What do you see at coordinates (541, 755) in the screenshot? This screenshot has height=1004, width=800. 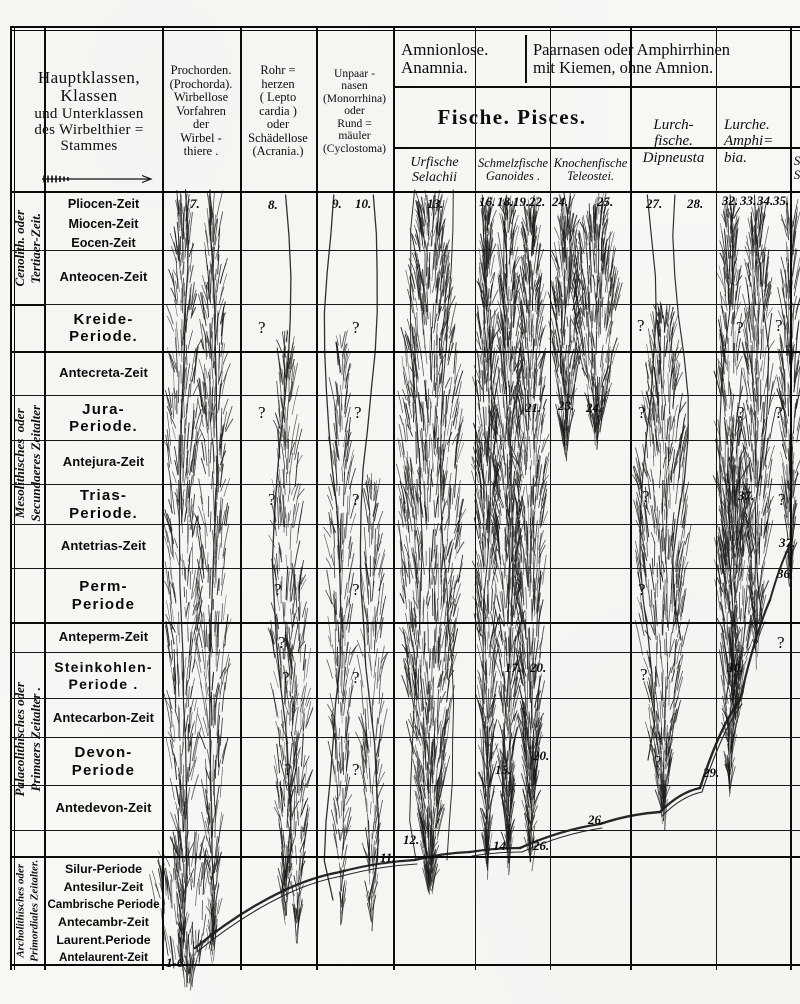 I see `tree-number-label: 20.` at bounding box center [541, 755].